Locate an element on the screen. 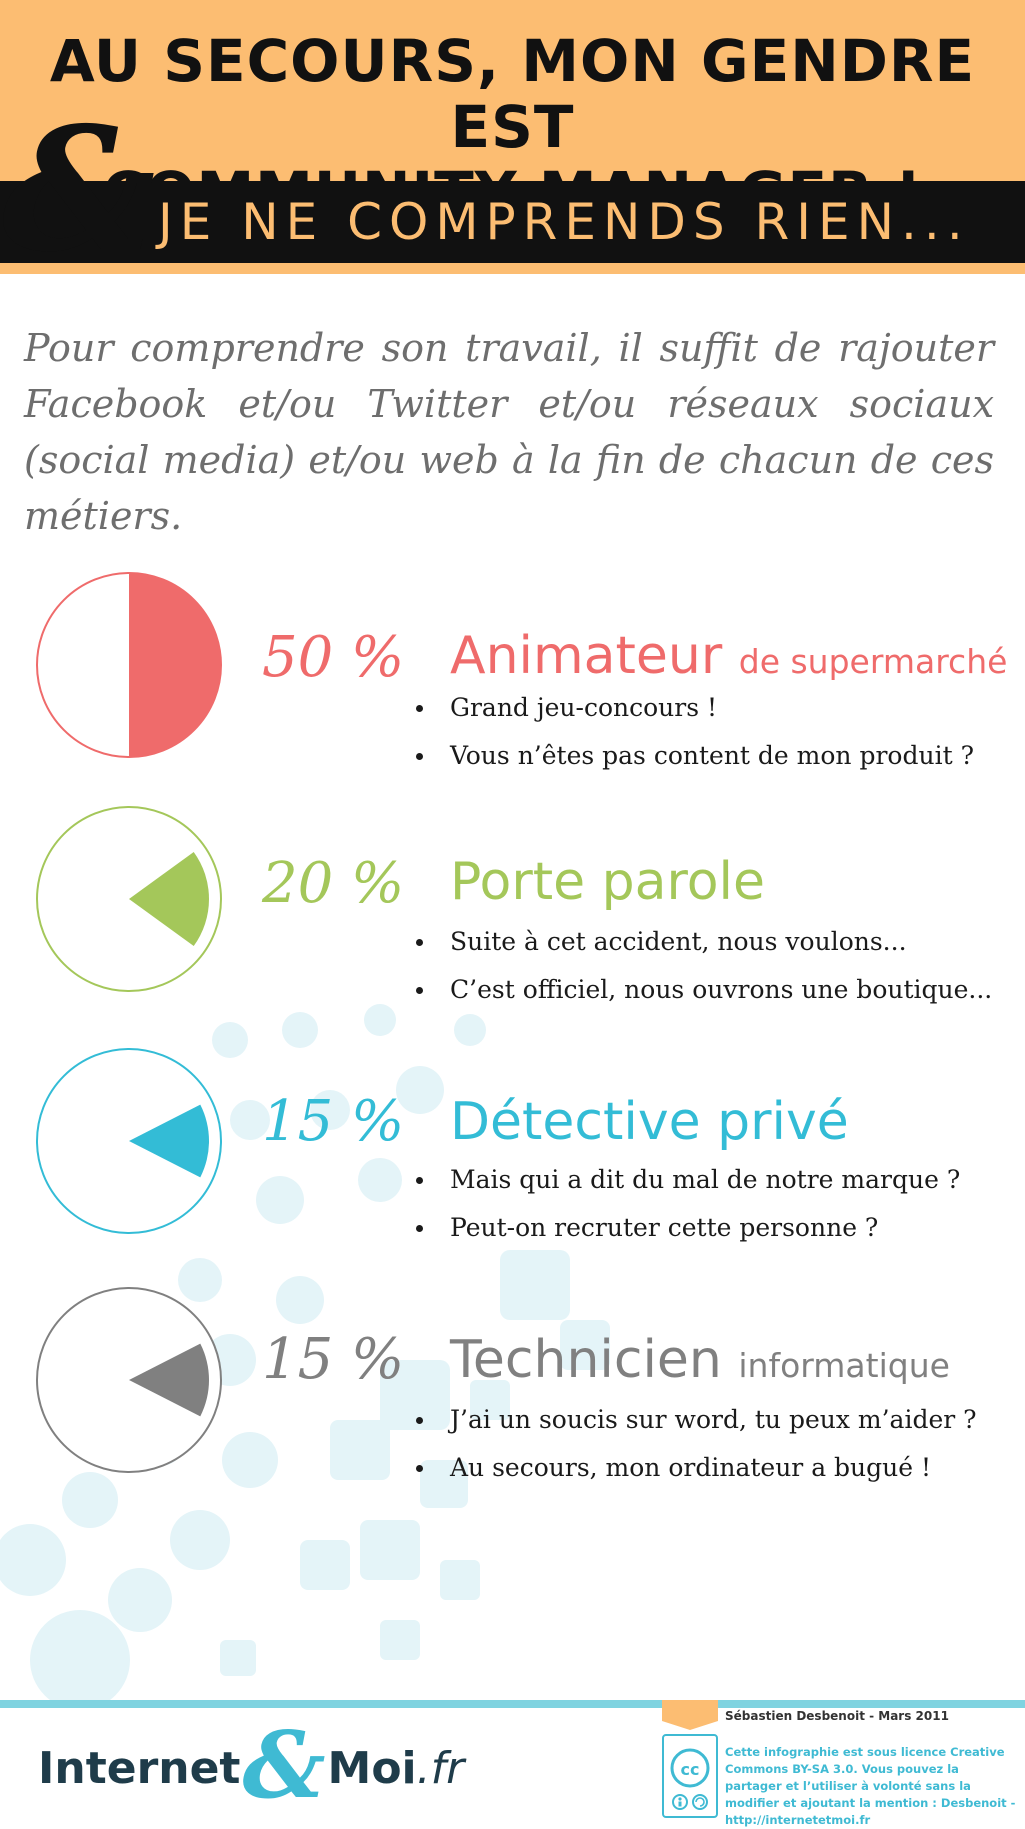 The width and height of the screenshot is (1025, 1829). subtitle-band is located at coordinates (512, 222).